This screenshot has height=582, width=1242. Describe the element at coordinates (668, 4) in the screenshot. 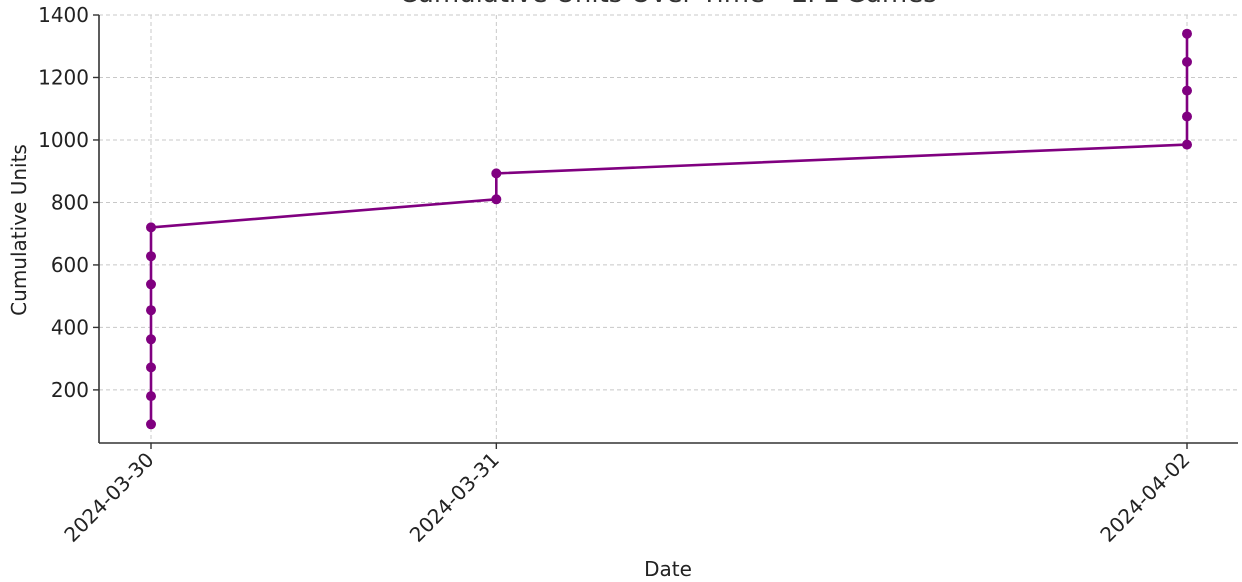

I see `chart-title: Cumulative Units Over Time - EPL Games` at that location.